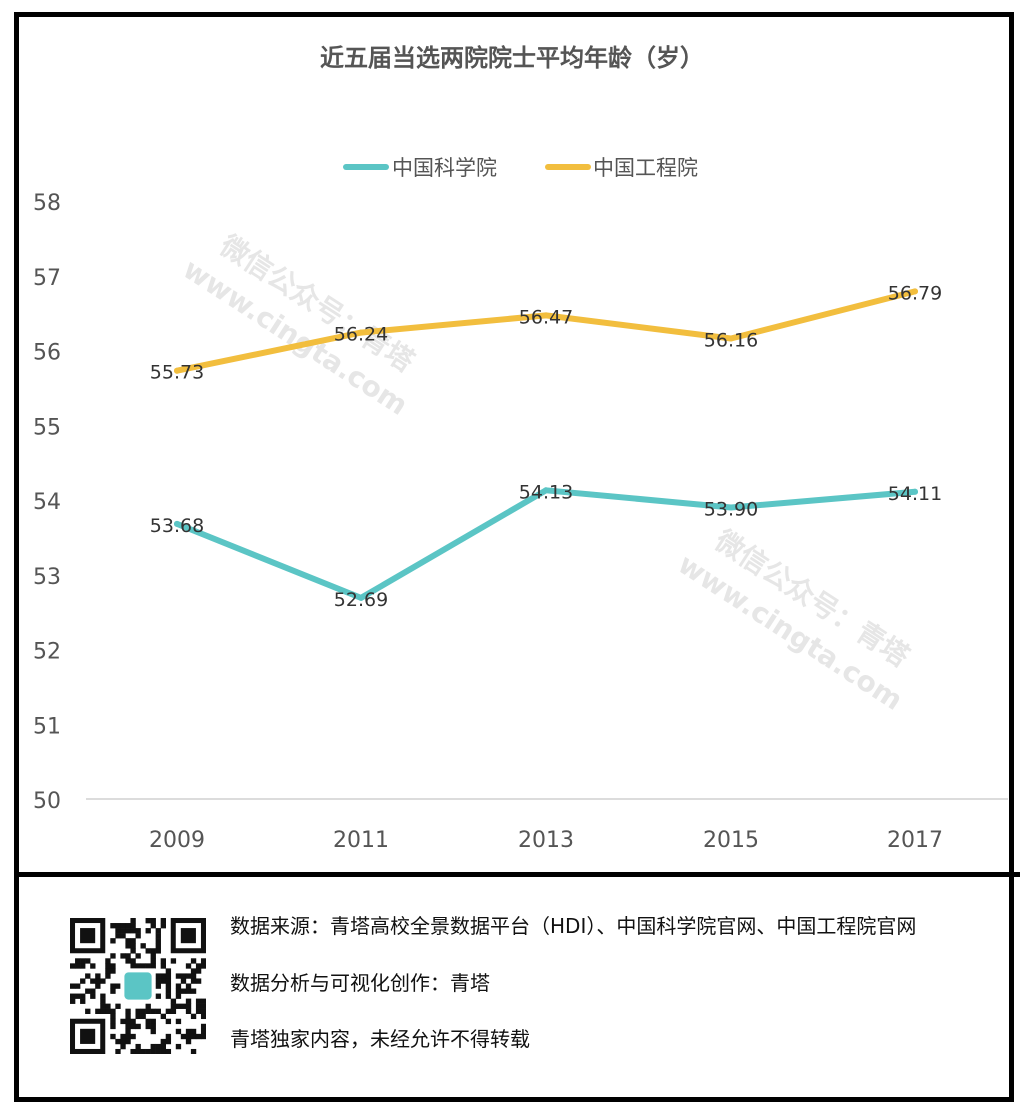 The height and width of the screenshot is (1114, 1030). What do you see at coordinates (731, 341) in the screenshot?
I see `data-label: 56.16` at bounding box center [731, 341].